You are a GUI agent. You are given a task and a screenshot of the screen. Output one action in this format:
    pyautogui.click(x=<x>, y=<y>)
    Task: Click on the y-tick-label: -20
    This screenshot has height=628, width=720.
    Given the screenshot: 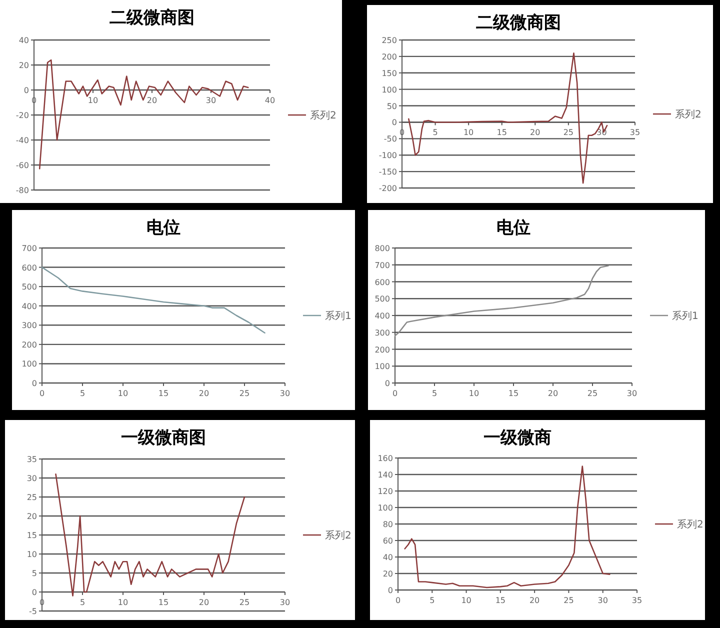 What is the action you would take?
    pyautogui.click(x=22, y=115)
    